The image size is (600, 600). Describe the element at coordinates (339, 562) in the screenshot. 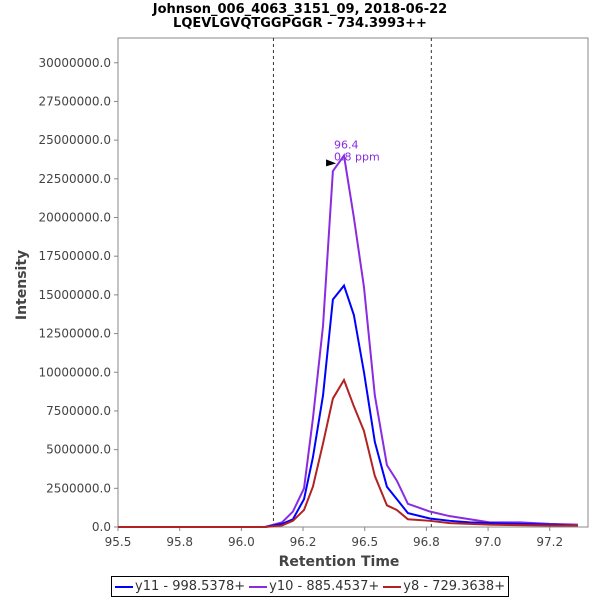

I see `x-axis-label: Retention Time` at that location.